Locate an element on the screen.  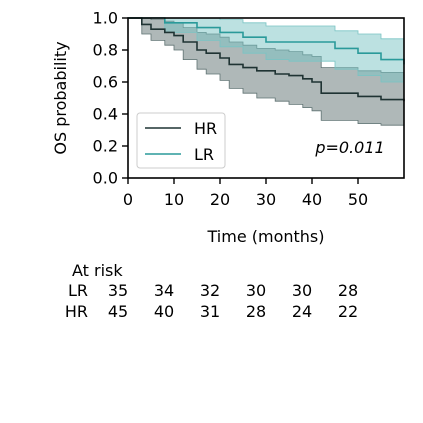
x-tick-label: 20 is located at coordinates (220, 199).